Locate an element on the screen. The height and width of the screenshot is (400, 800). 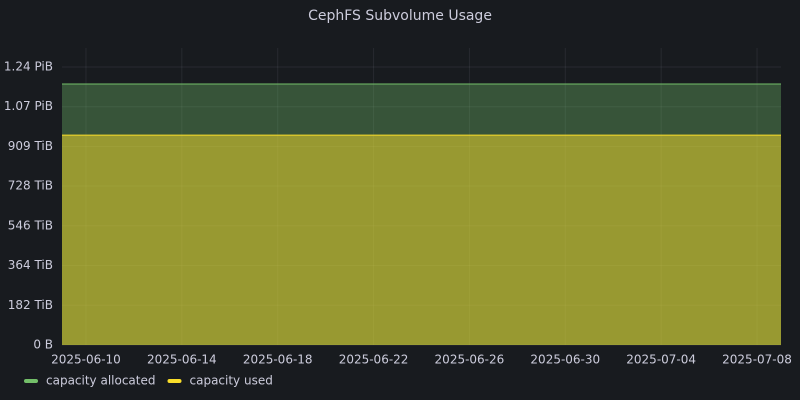
y-tick-label: 1.24 PiB is located at coordinates (28, 66).